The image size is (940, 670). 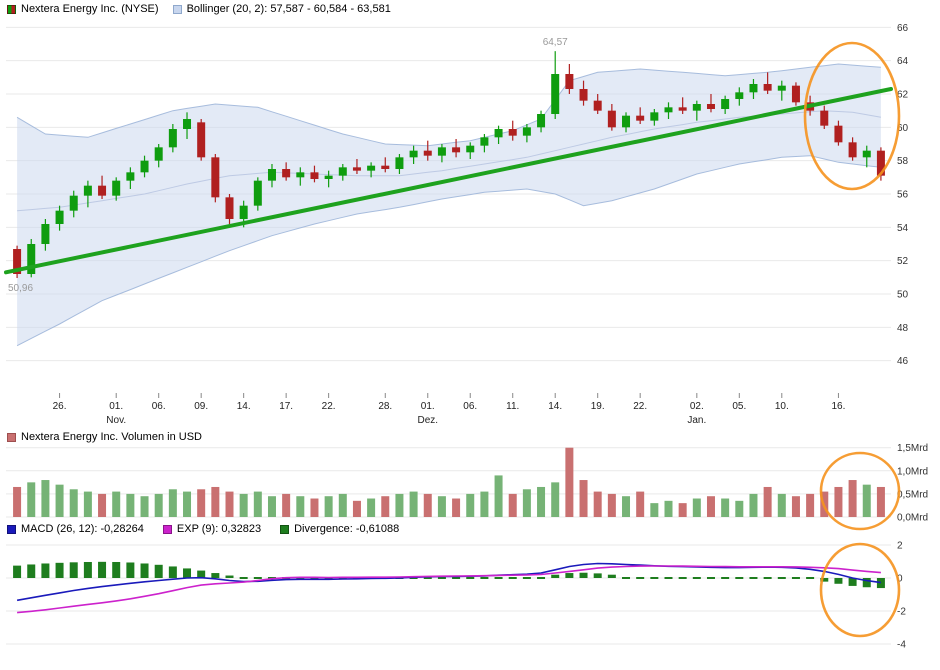 What do you see at coordinates (116, 420) in the screenshot?
I see `svg-text: Nov.` at bounding box center [116, 420].